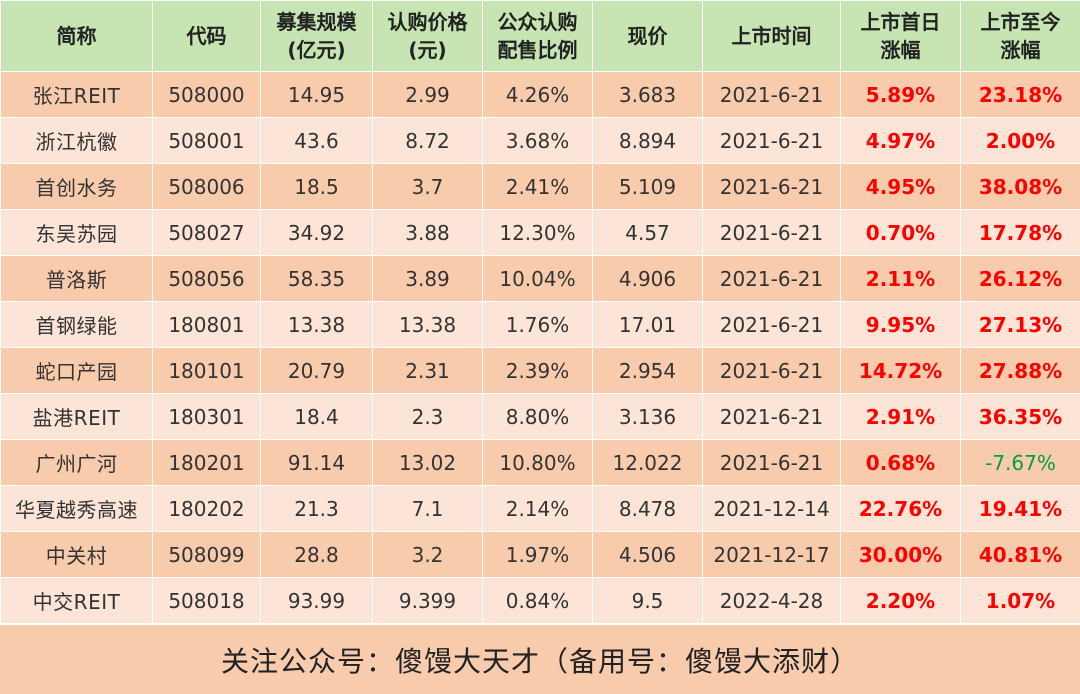  I want to click on cell-current-price: 2.954, so click(648, 371).